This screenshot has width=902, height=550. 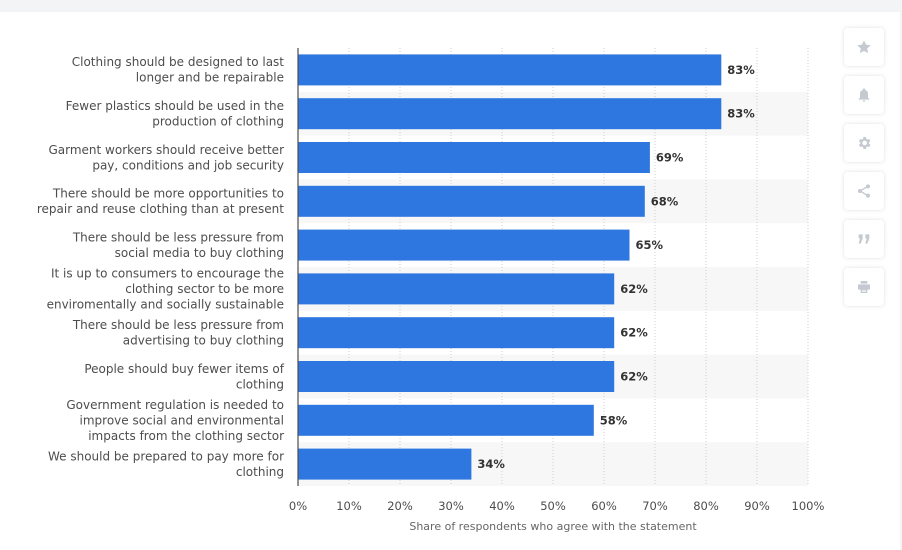 I want to click on favorite-button, so click(x=864, y=47).